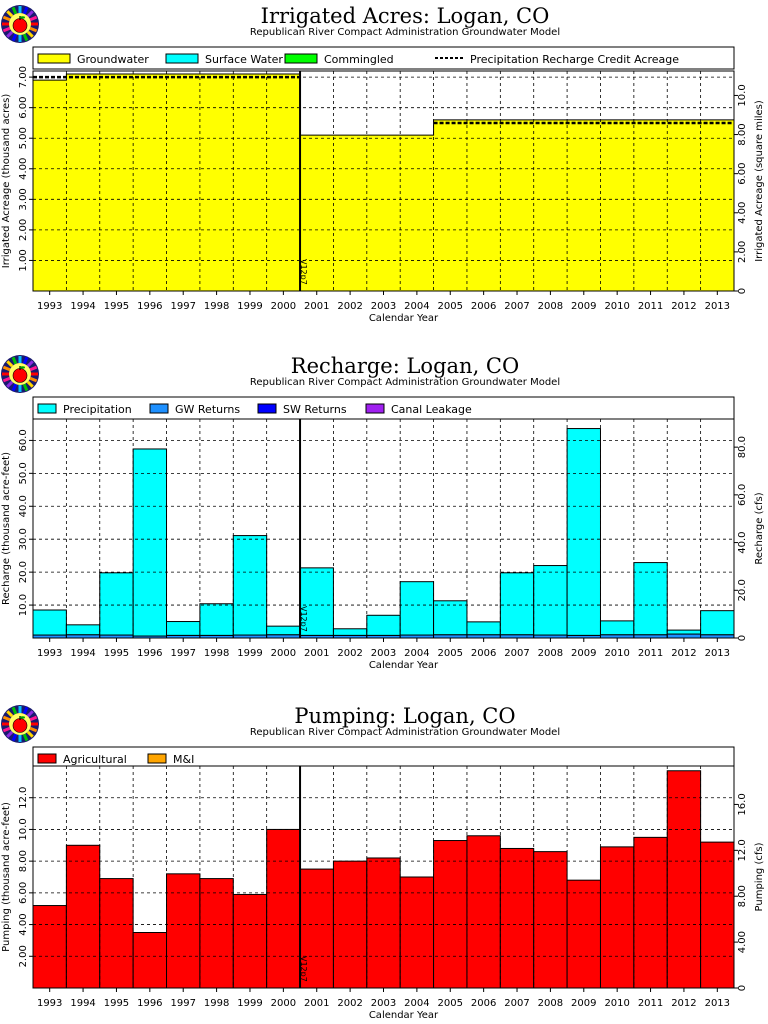 This screenshot has width=768, height=1024. What do you see at coordinates (49, 306) in the screenshot?
I see `x-tick-label: 1993` at bounding box center [49, 306].